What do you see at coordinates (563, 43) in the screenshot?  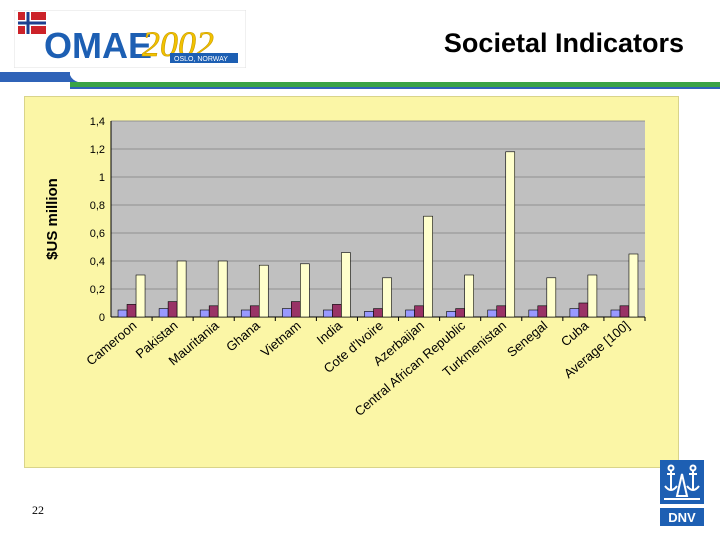 I see `slide-title: Societal Indicators` at bounding box center [563, 43].